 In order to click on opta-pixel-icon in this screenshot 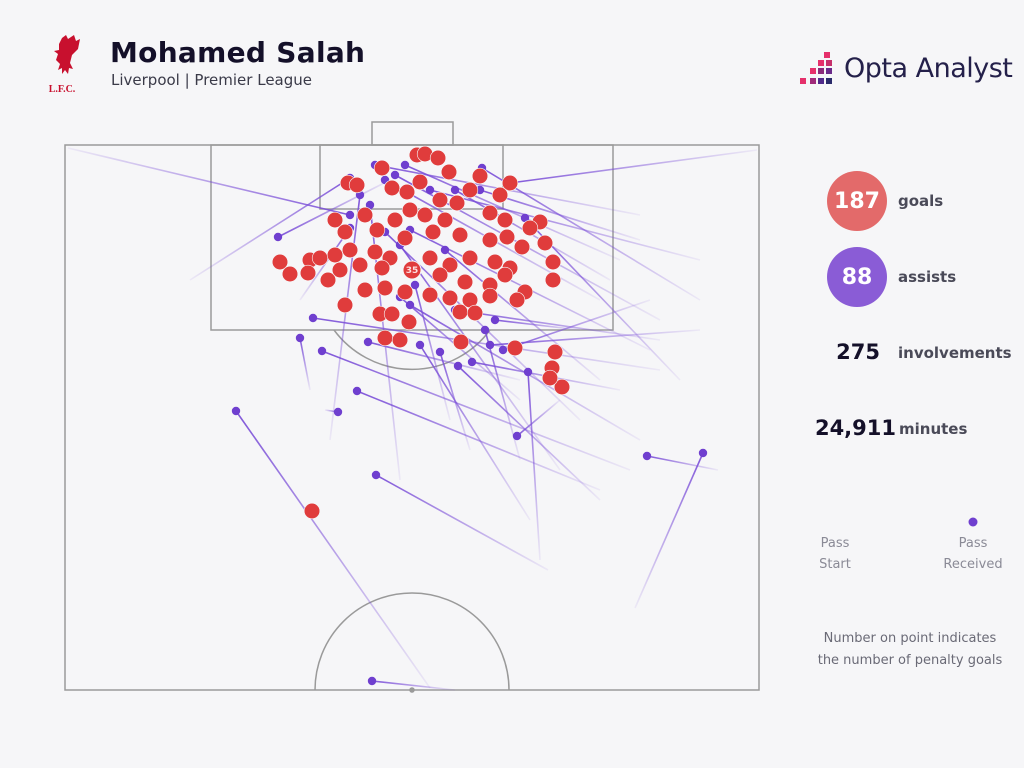, I will do `click(816, 68)`.